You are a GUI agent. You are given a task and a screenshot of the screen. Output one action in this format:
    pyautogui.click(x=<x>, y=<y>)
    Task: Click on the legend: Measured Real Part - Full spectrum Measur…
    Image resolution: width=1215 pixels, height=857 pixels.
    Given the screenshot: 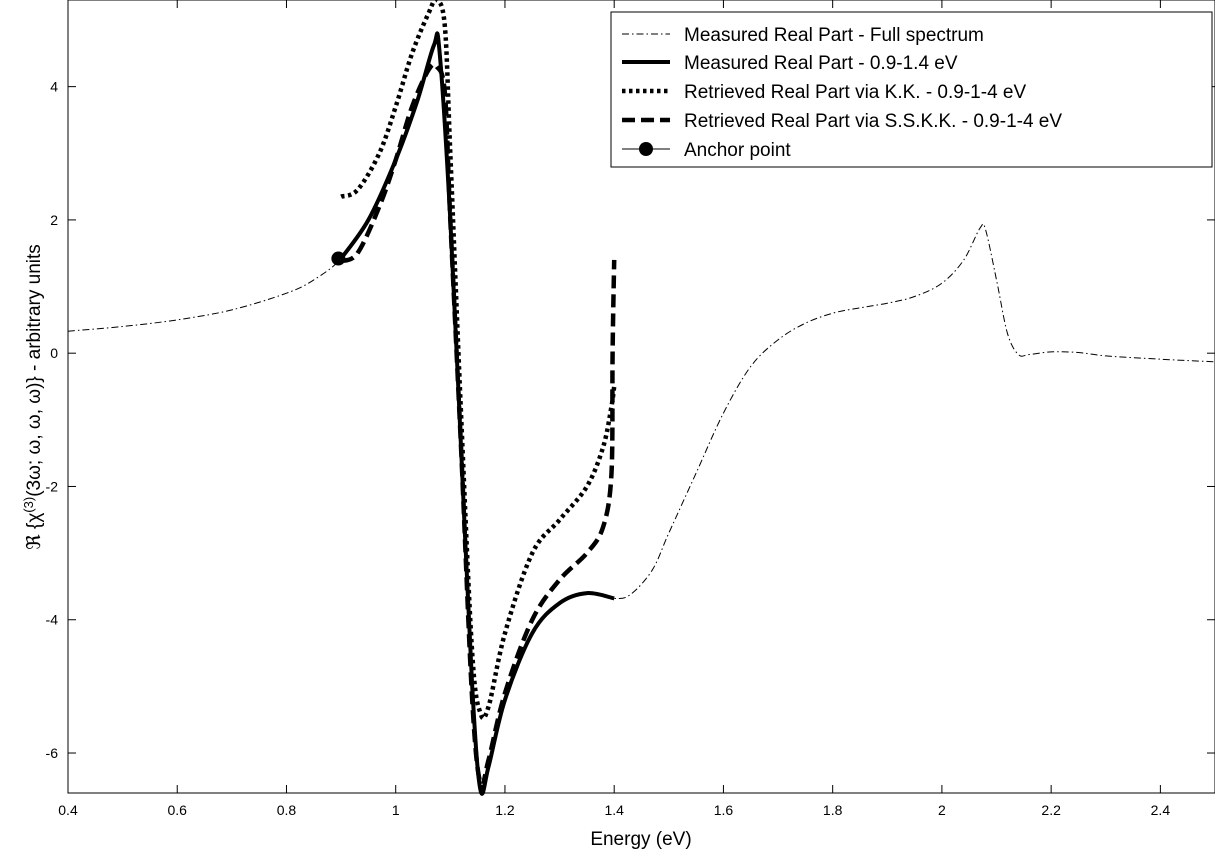 What is the action you would take?
    pyautogui.click(x=911, y=89)
    